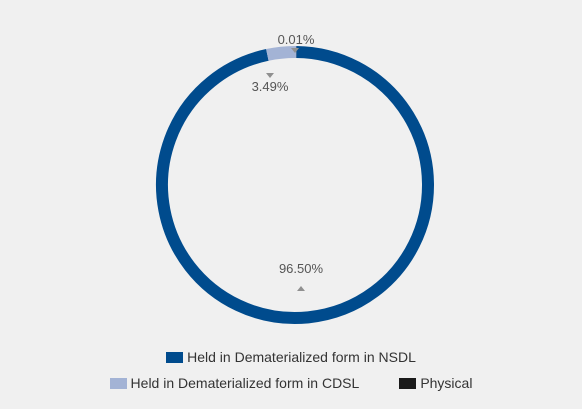  I want to click on legend-item-physical: Physical, so click(435, 383).